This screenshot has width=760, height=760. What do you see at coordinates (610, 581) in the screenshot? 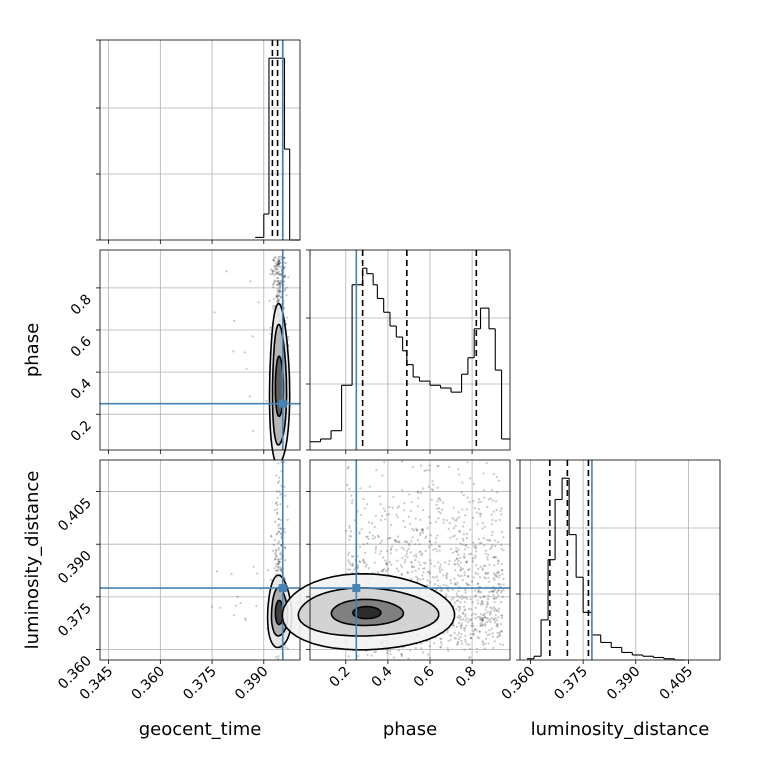
I see `panel-hist-luminosity-distance: 0.360 0.375 0.390 0.405` at bounding box center [610, 581].